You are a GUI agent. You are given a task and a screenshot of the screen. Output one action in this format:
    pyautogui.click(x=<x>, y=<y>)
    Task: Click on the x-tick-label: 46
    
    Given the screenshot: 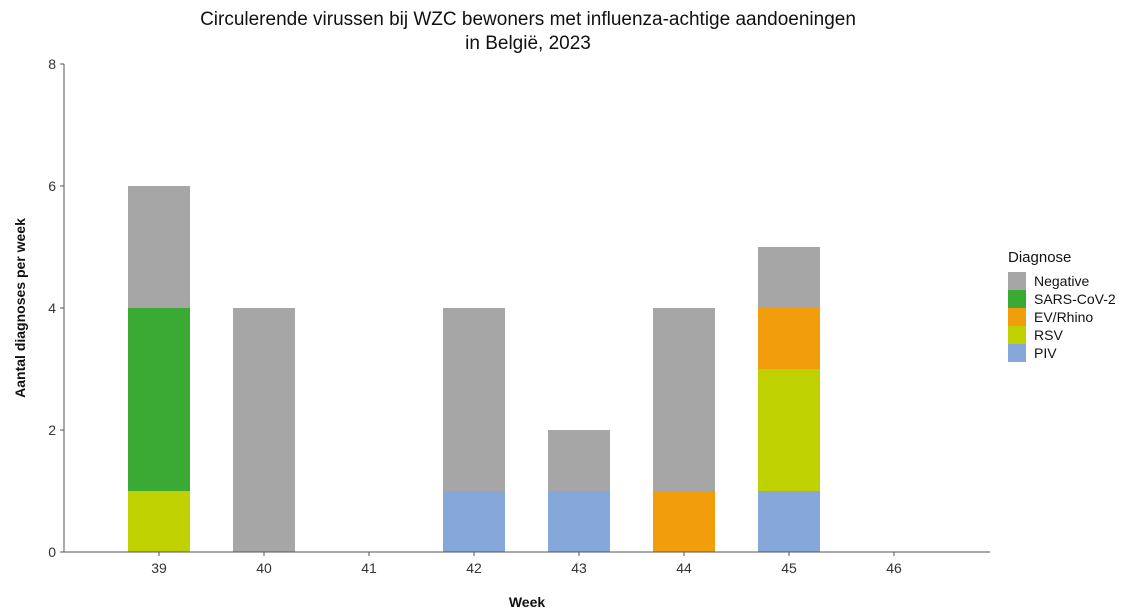 What is the action you would take?
    pyautogui.click(x=894, y=568)
    